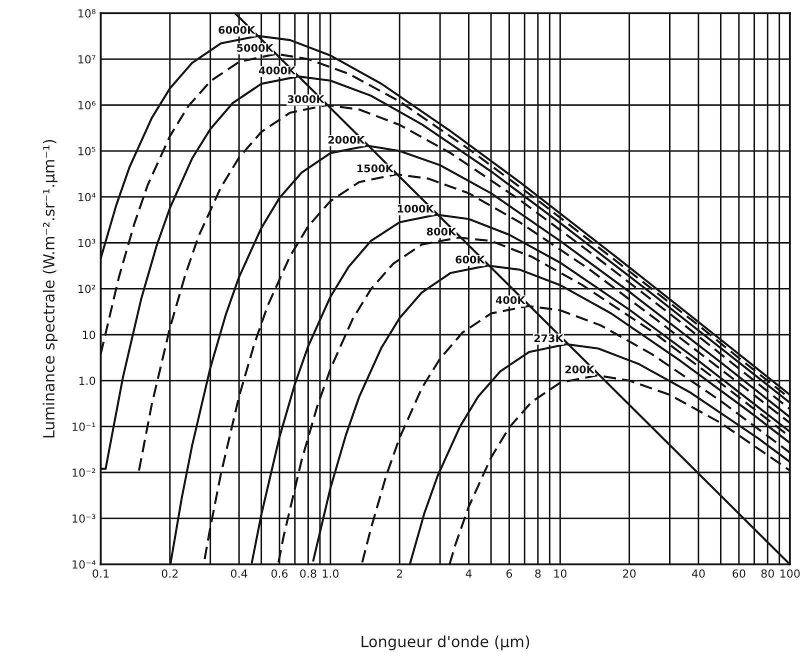 The image size is (806, 660). Describe the element at coordinates (255, 48) in the screenshot. I see `series-label: 5000K` at that location.